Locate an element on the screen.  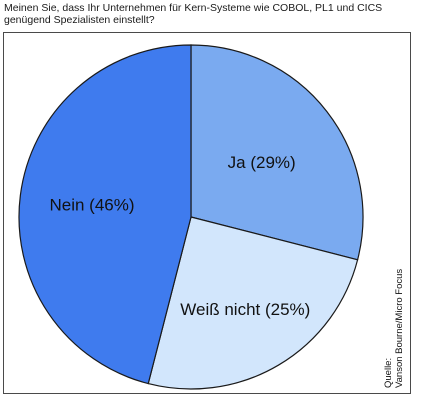
source-label: Quelle: is located at coordinates (388, 372).